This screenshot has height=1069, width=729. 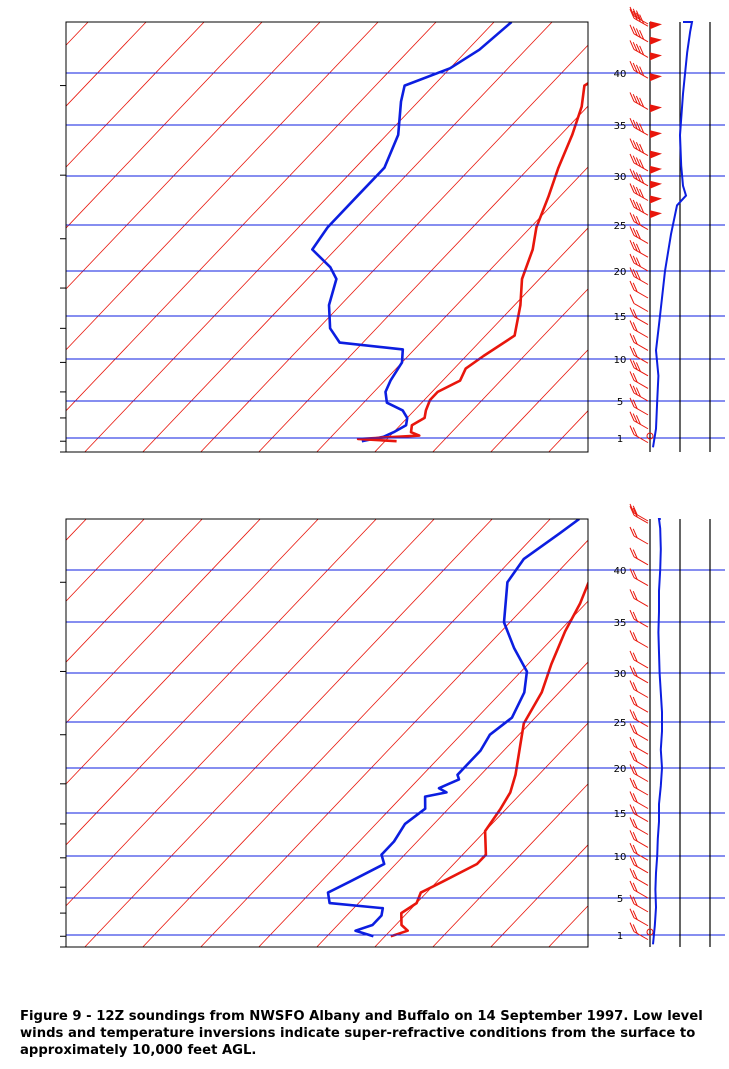 What do you see at coordinates (620, 226) in the screenshot?
I see `altitude-tick-label: 25` at bounding box center [620, 226].